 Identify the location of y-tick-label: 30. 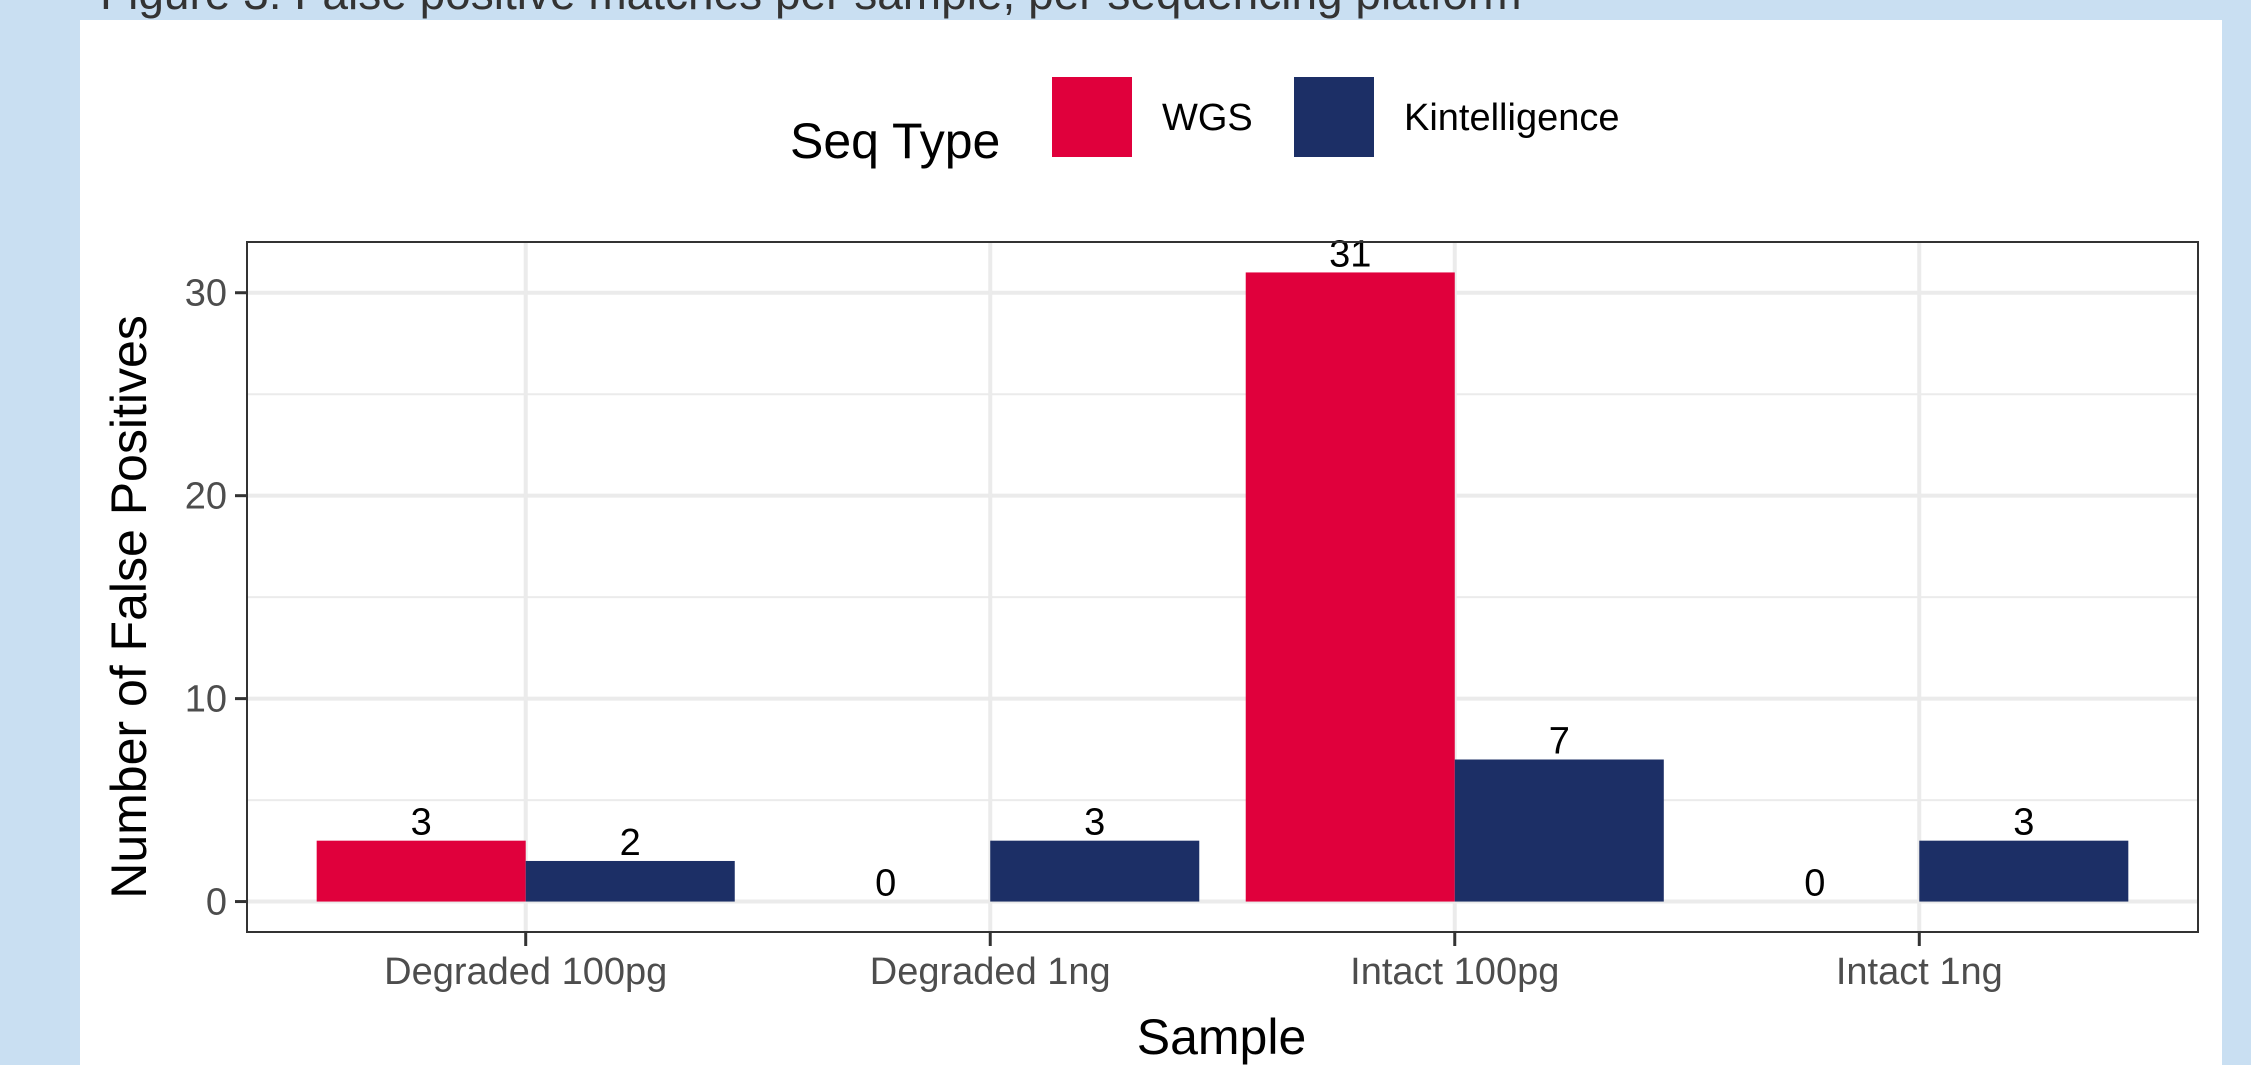
(206, 294).